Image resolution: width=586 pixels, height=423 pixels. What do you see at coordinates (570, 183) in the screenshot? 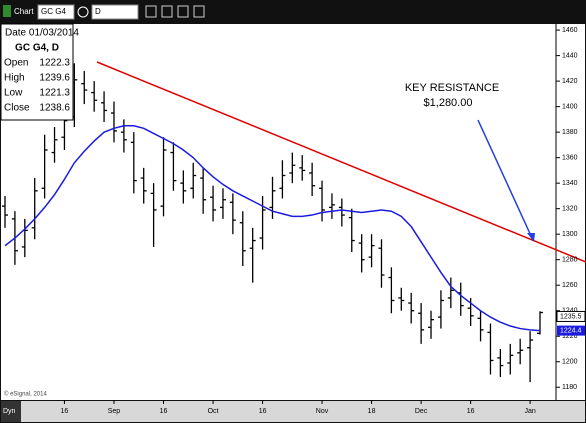
I see `y-tick-label: 1340` at bounding box center [570, 183].